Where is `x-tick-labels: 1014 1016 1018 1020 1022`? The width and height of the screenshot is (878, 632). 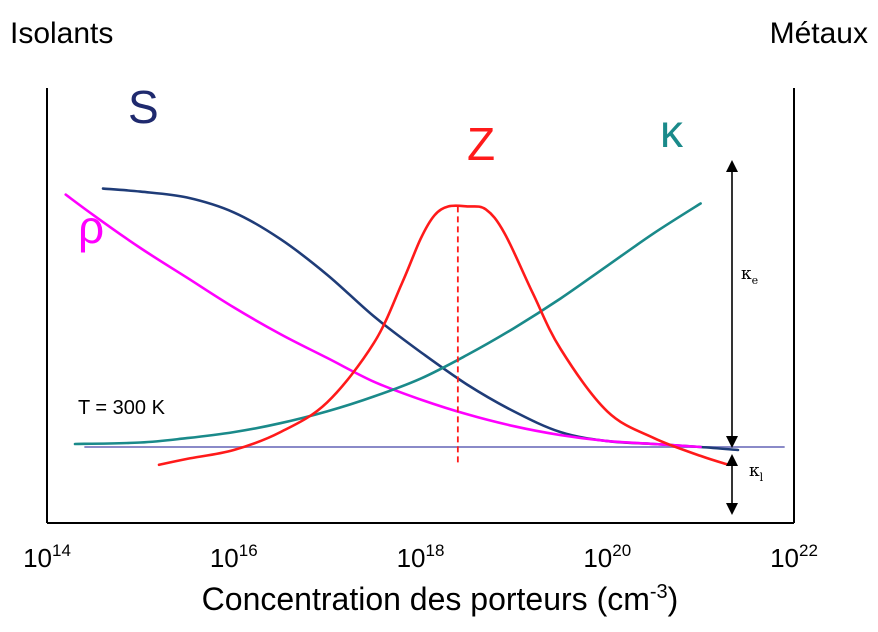 x-tick-labels: 1014 1016 1018 1020 1022 is located at coordinates (420, 557).